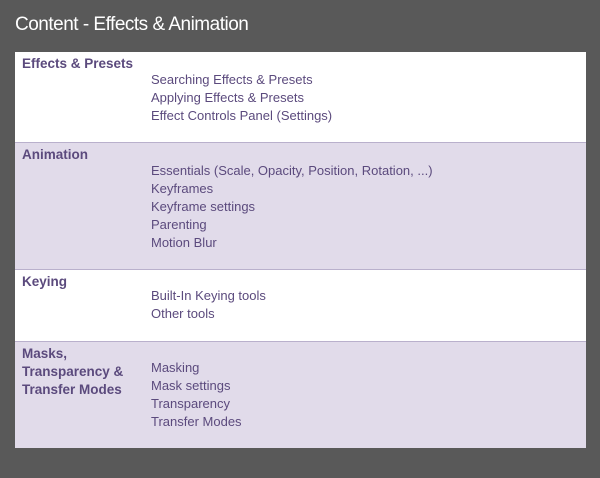 The image size is (600, 478). Describe the element at coordinates (208, 295) in the screenshot. I see `list-item: Built-In Keying tools` at that location.